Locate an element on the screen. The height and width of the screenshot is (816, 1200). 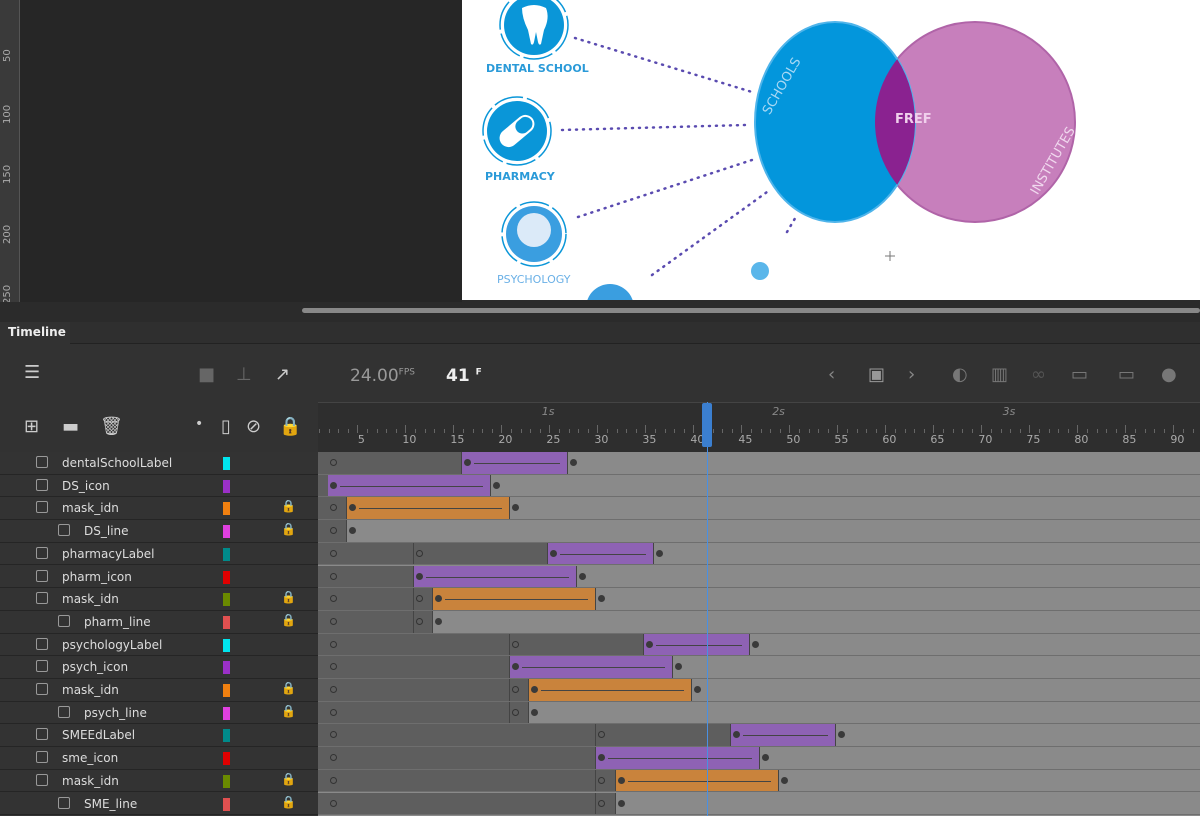
frame-value: 41 is located at coordinates (458, 376).